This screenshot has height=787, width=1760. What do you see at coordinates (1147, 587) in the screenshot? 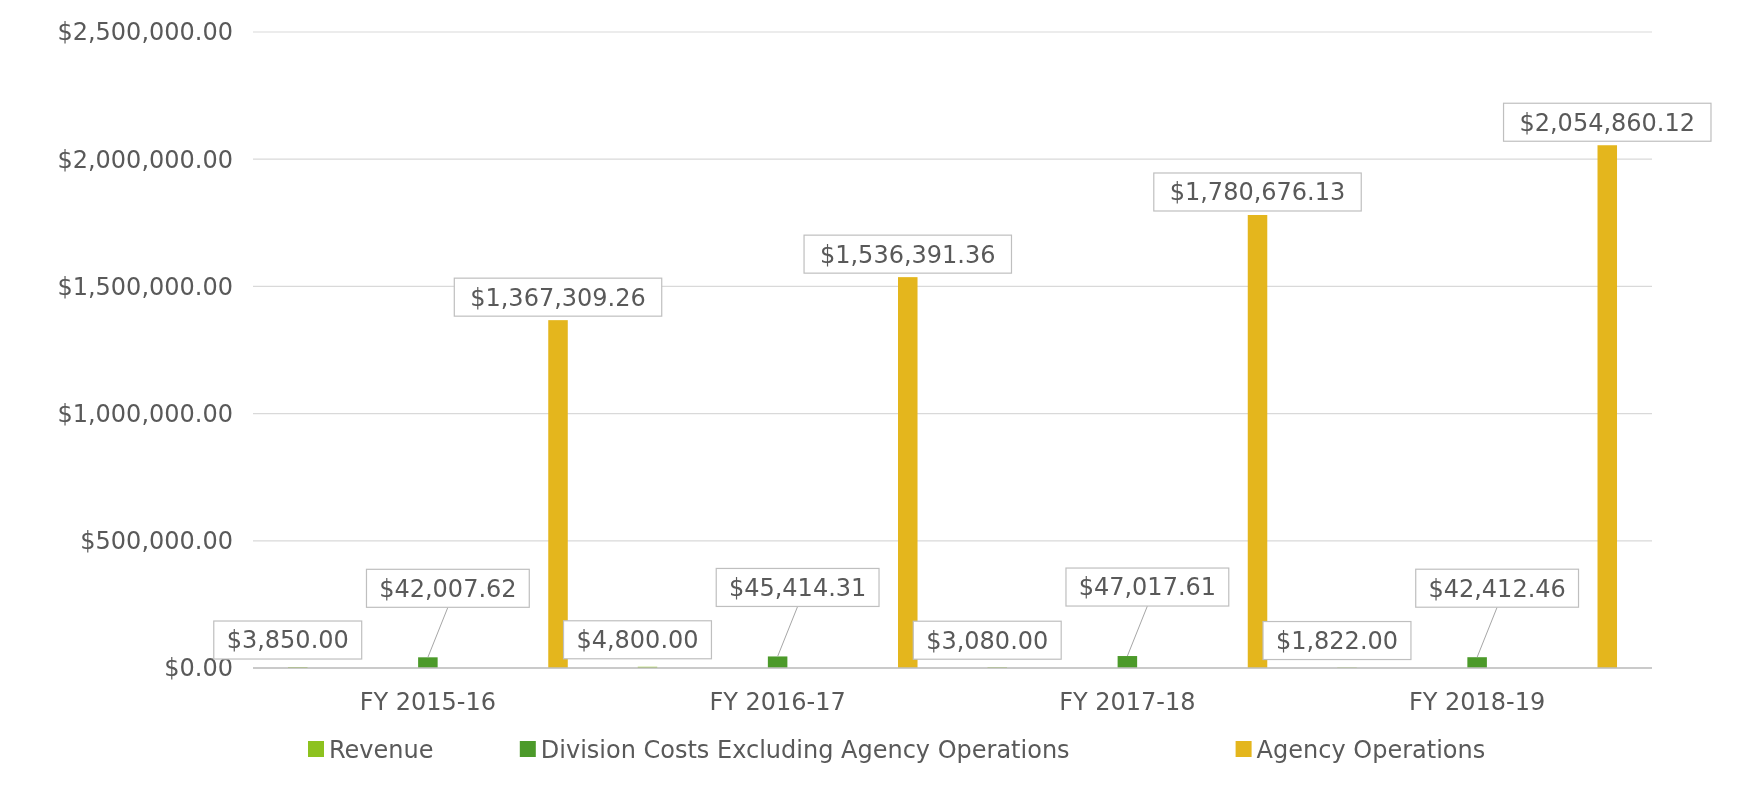
I see `data-label: $47,017.61` at bounding box center [1147, 587].